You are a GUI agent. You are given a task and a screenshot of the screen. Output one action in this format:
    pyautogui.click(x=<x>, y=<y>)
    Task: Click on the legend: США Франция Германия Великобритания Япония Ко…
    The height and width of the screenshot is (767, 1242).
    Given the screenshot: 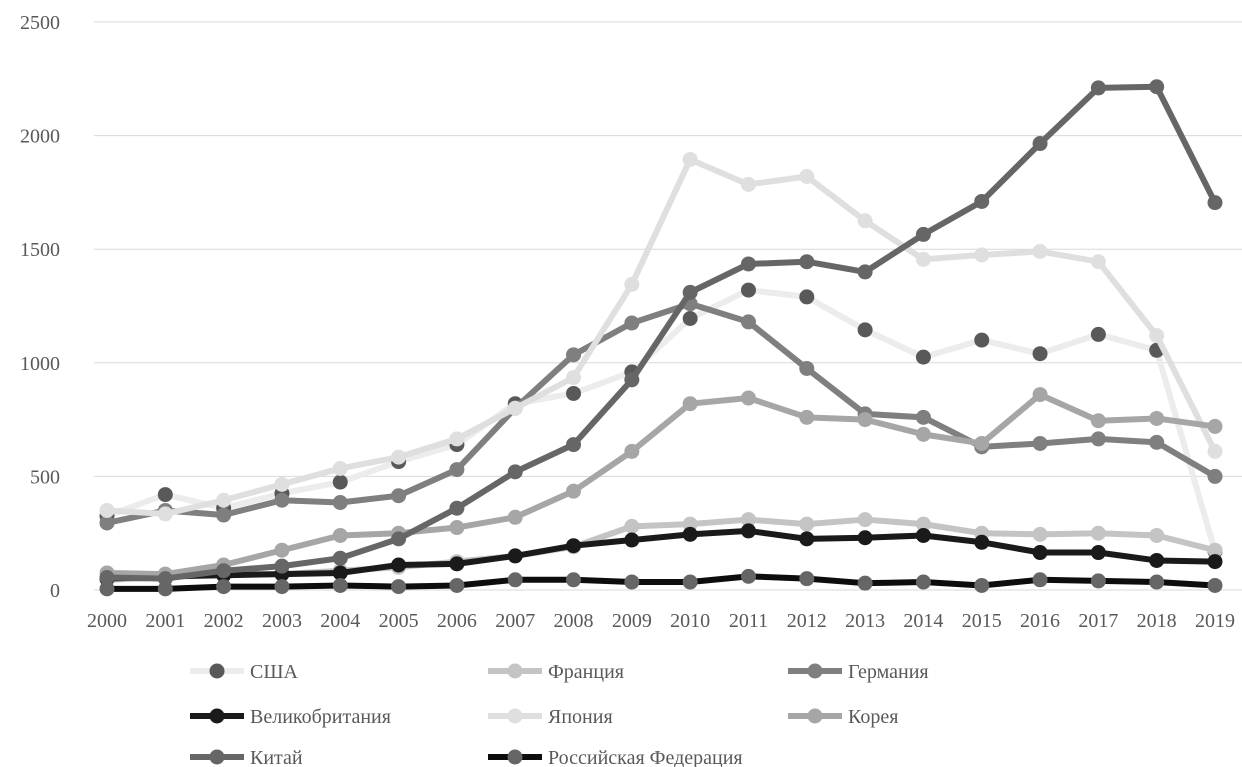 What is the action you would take?
    pyautogui.click(x=559, y=714)
    